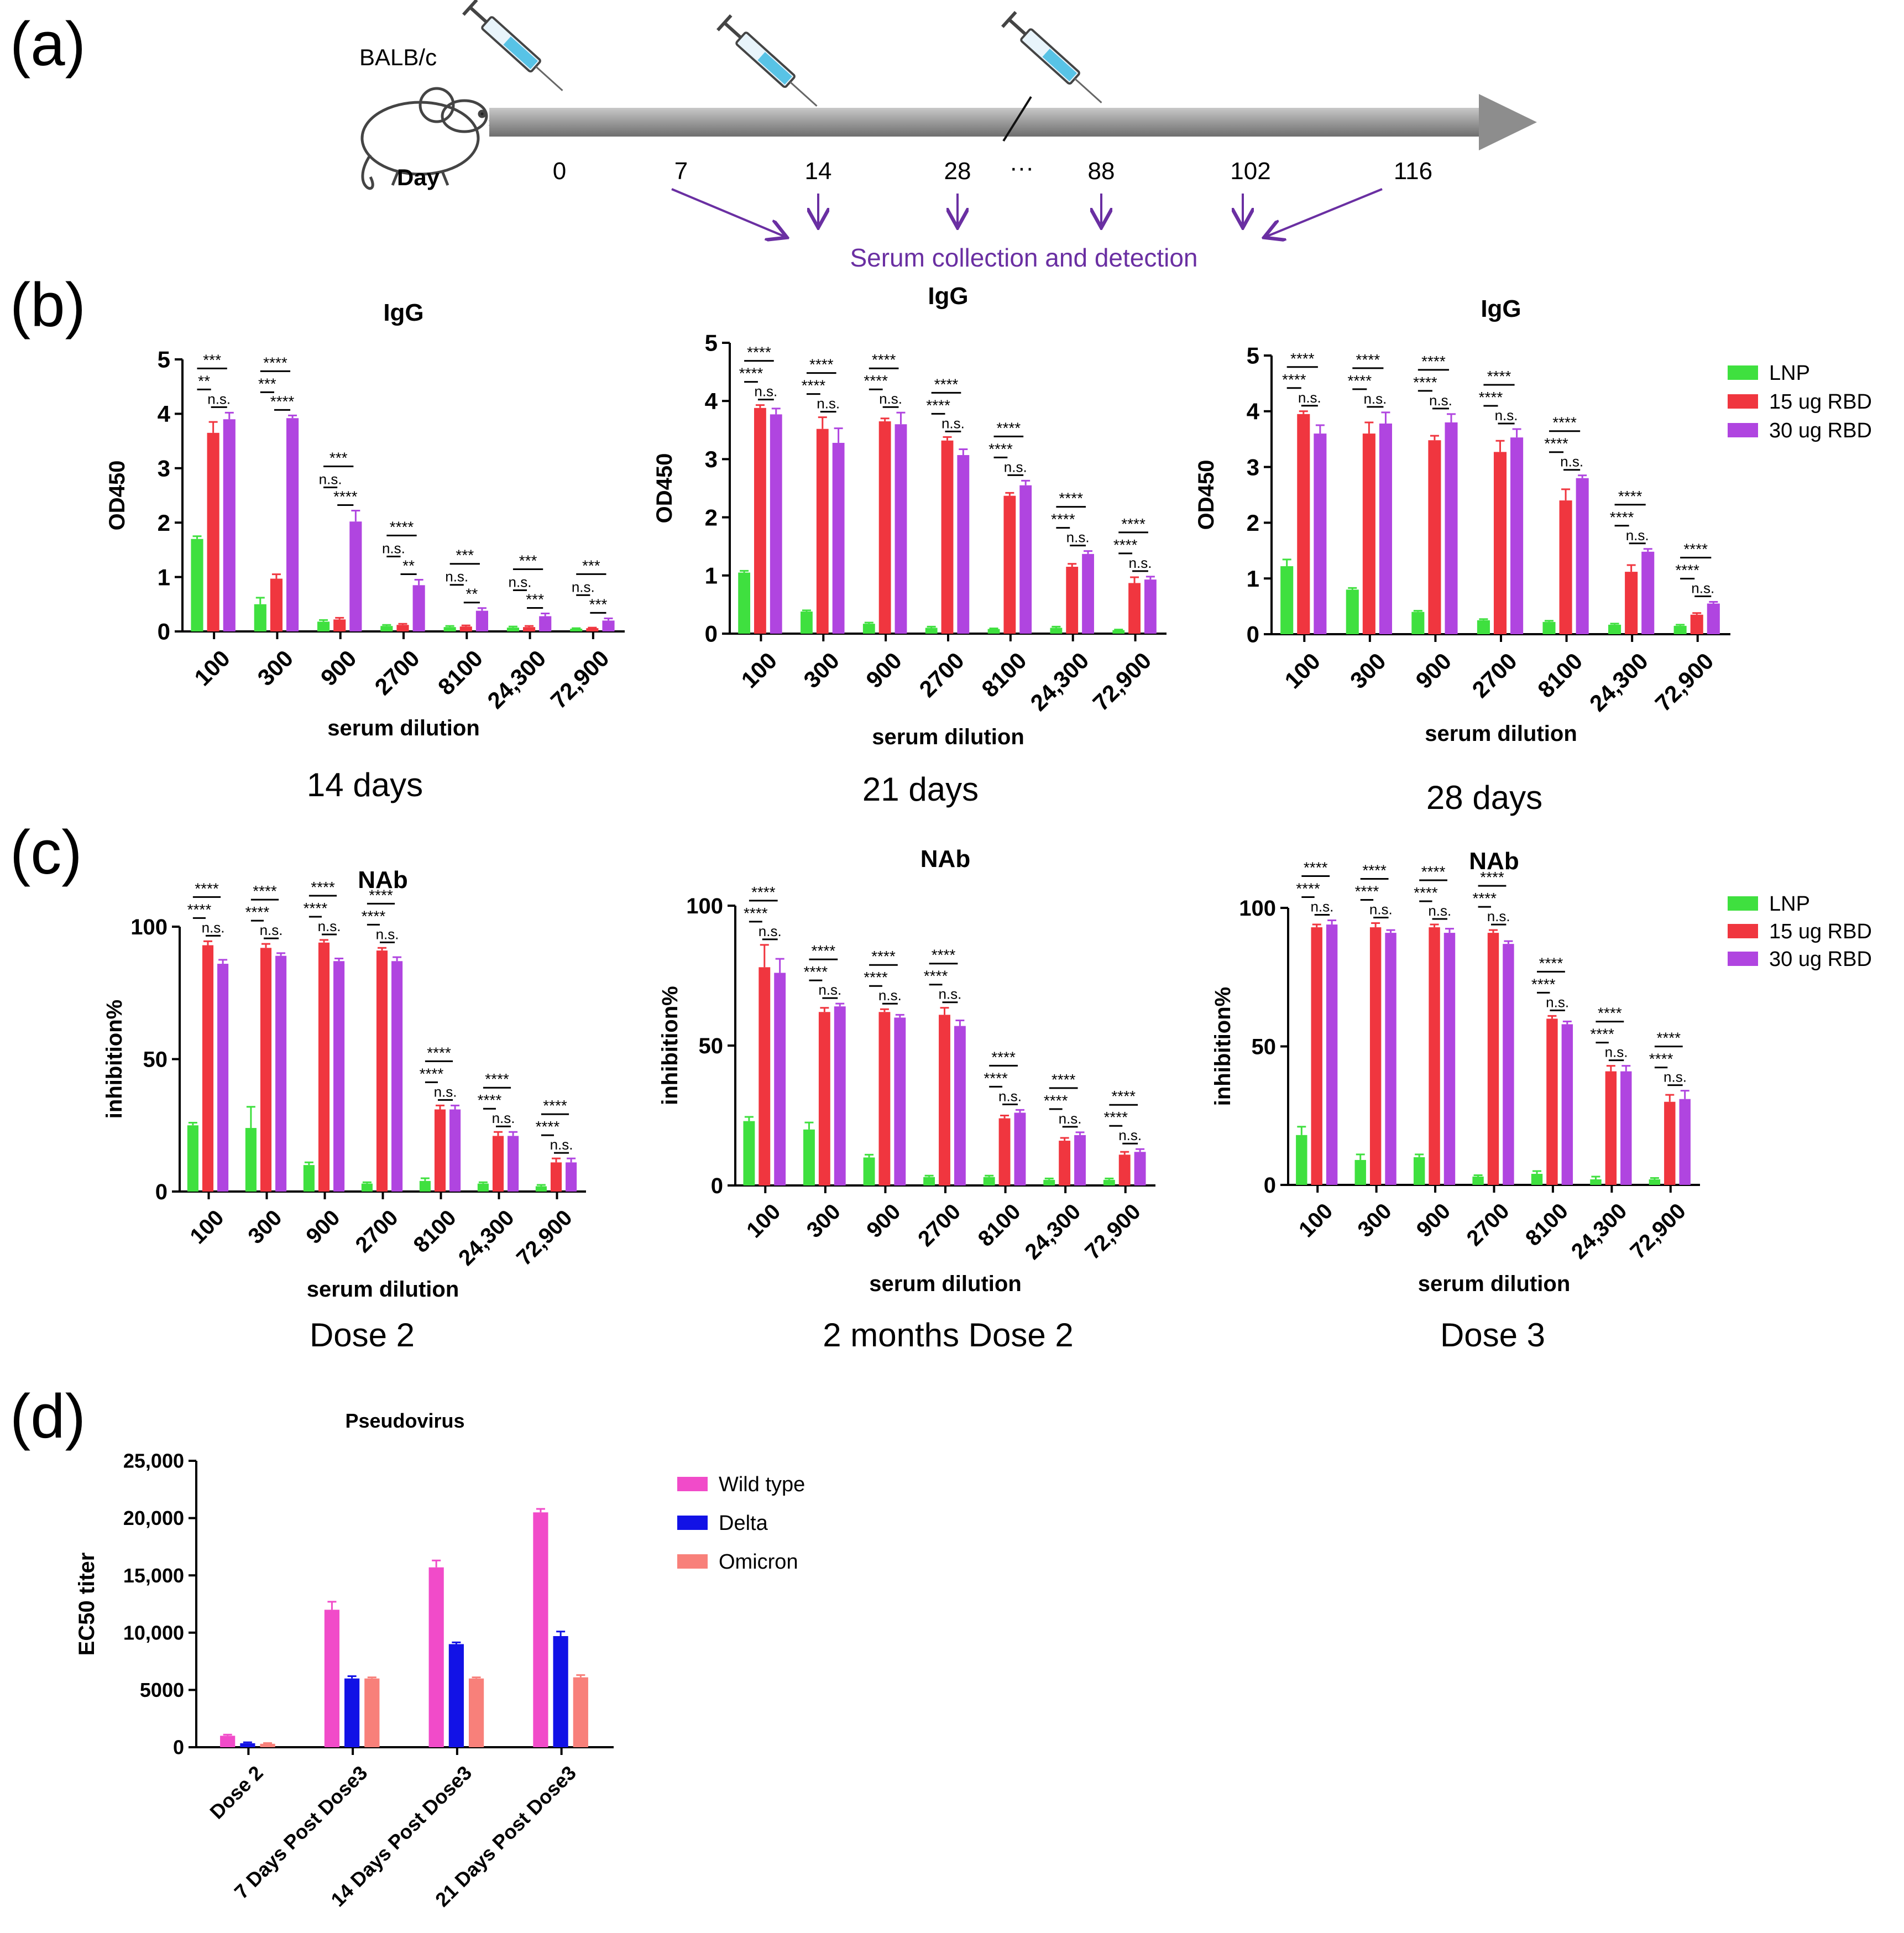 The image size is (1904, 1933). Describe the element at coordinates (1101, 171) in the screenshot. I see `day-label-88: 88` at that location.